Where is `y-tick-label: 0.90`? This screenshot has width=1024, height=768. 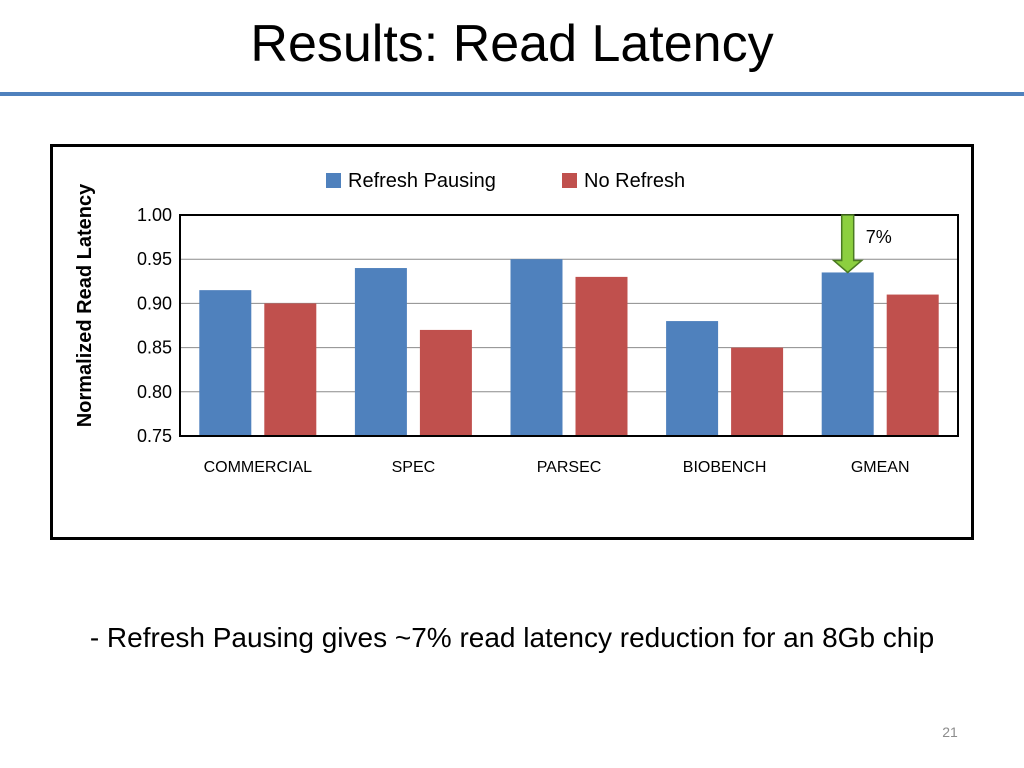
y-tick-label: 0.90 is located at coordinates (154, 303).